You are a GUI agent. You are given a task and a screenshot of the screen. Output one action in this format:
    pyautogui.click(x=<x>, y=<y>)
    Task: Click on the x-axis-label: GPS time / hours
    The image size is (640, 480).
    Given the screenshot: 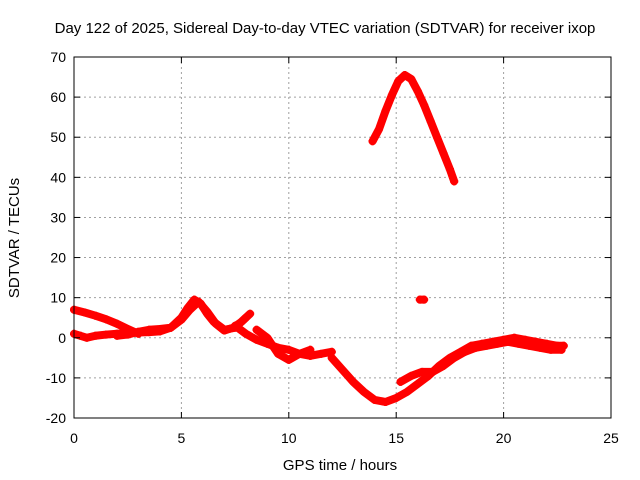 What is the action you would take?
    pyautogui.click(x=340, y=465)
    